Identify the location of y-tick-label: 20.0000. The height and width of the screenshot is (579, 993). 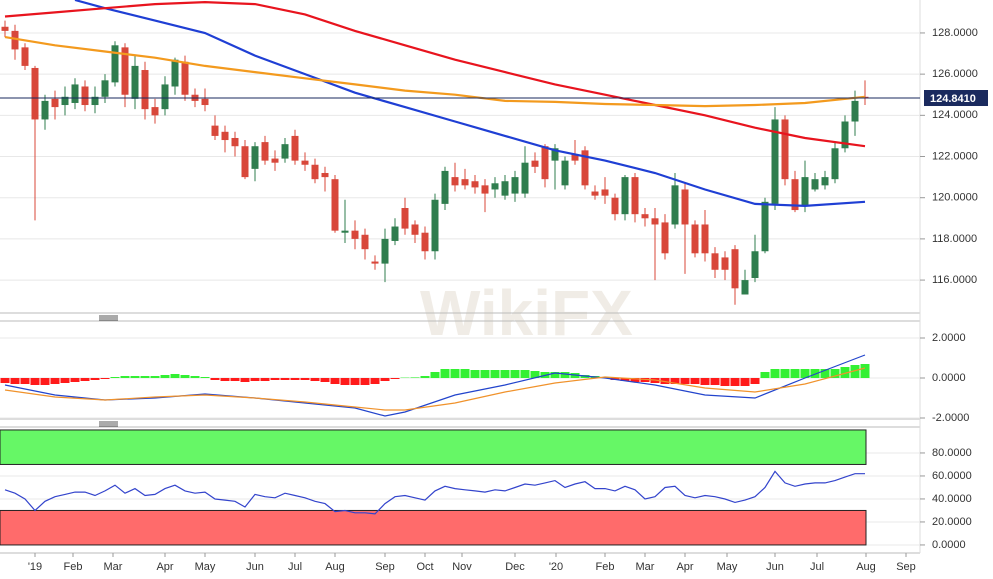
(952, 522).